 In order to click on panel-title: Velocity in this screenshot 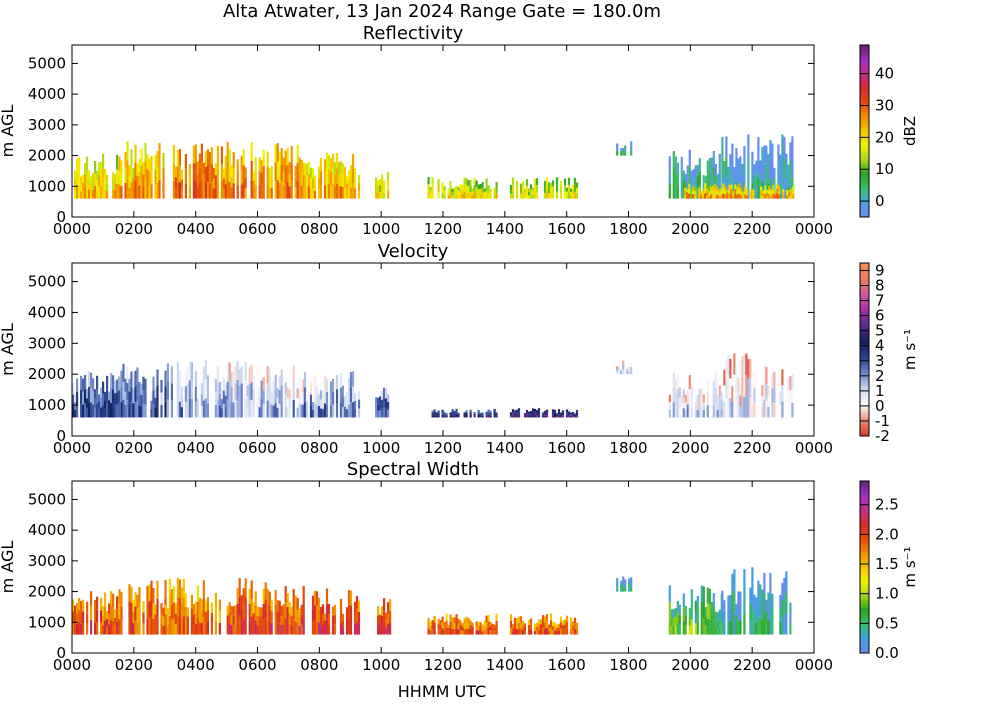, I will do `click(413, 251)`.